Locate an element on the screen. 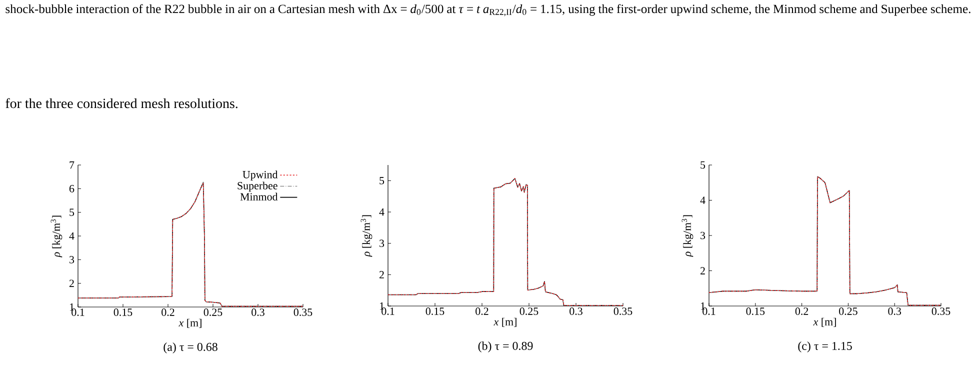  legend-label: Upwind is located at coordinates (260, 175).